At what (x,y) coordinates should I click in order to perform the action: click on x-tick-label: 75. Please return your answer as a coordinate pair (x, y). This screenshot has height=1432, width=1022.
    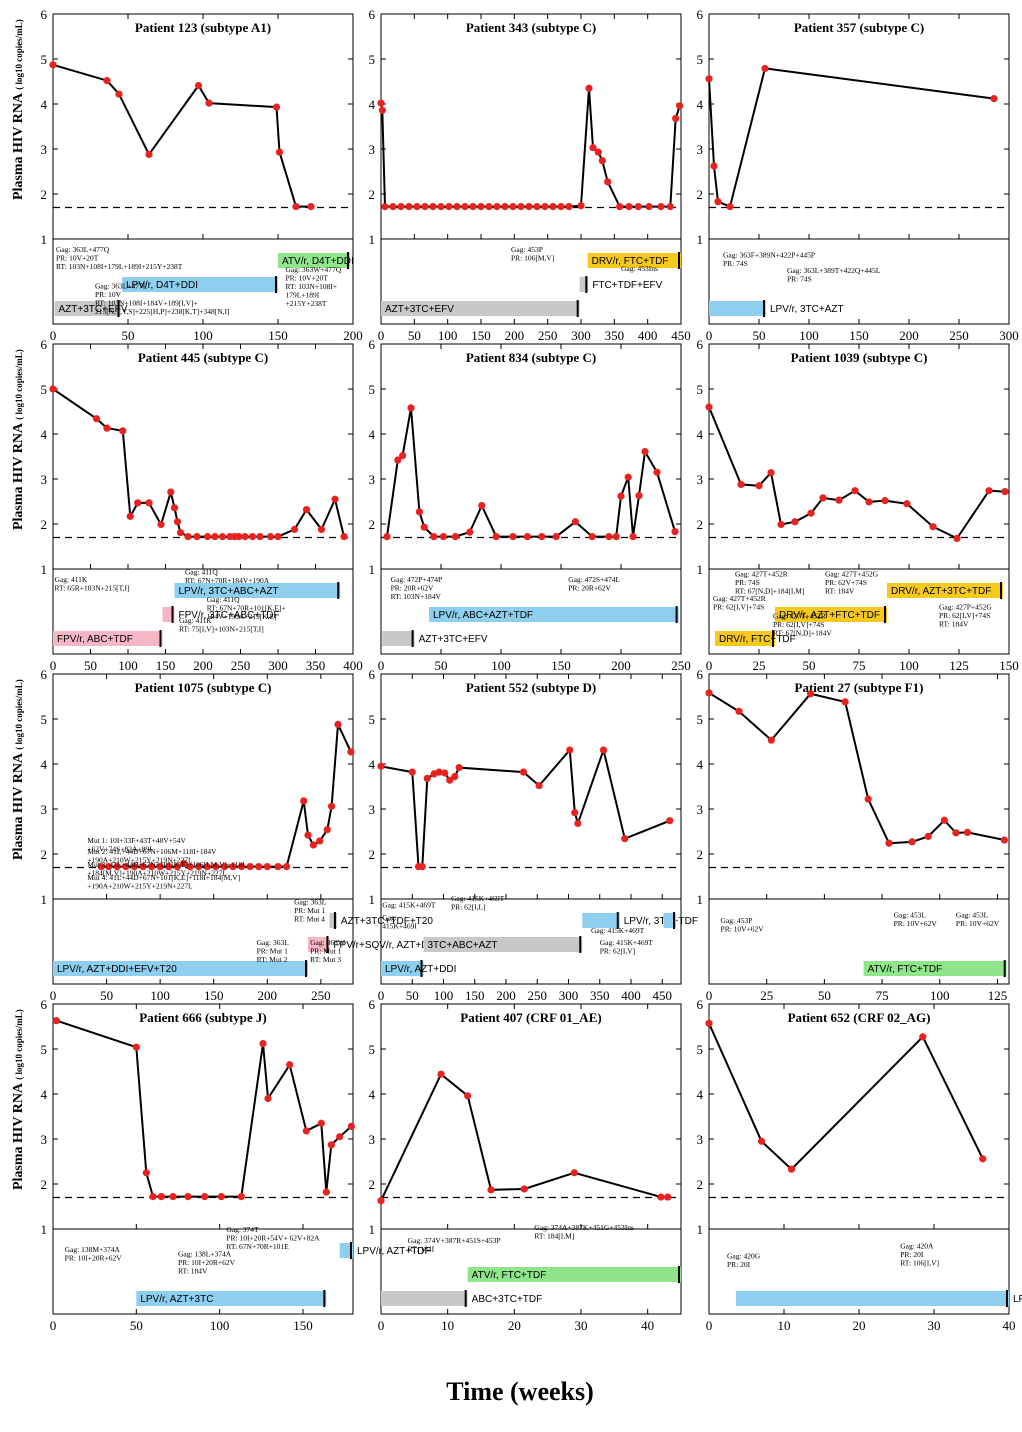
    Looking at the image, I should click on (882, 995).